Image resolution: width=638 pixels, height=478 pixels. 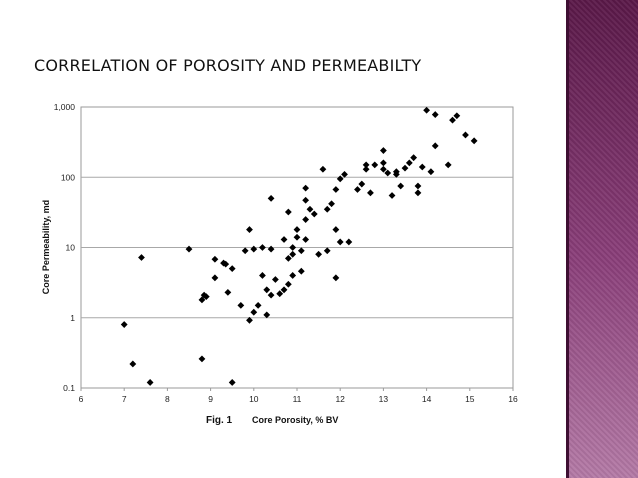 I want to click on y-tick-label: 10, so click(x=71, y=248).